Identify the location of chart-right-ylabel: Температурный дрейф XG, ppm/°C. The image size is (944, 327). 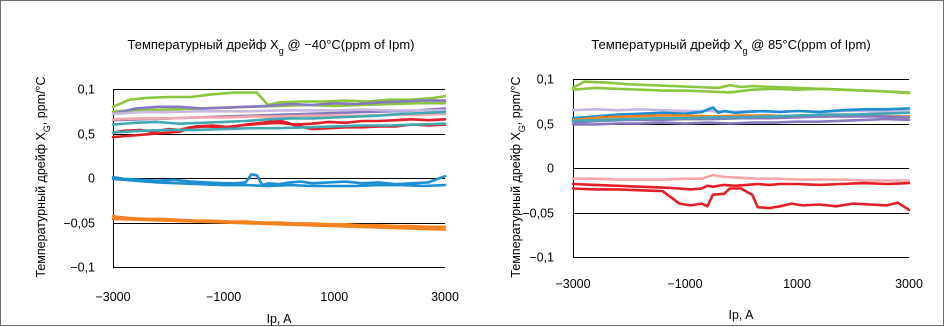
(518, 176).